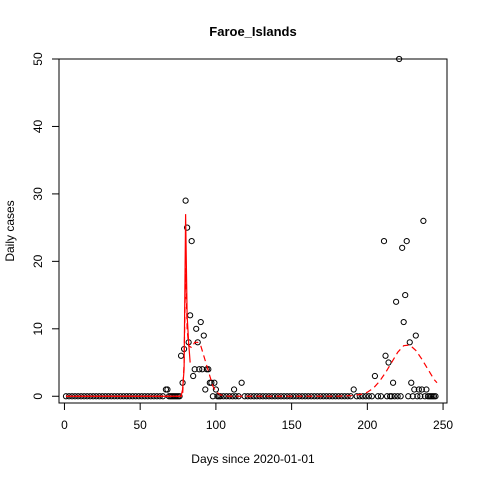 The image size is (480, 480). I want to click on x-tick-label: 250, so click(443, 425).